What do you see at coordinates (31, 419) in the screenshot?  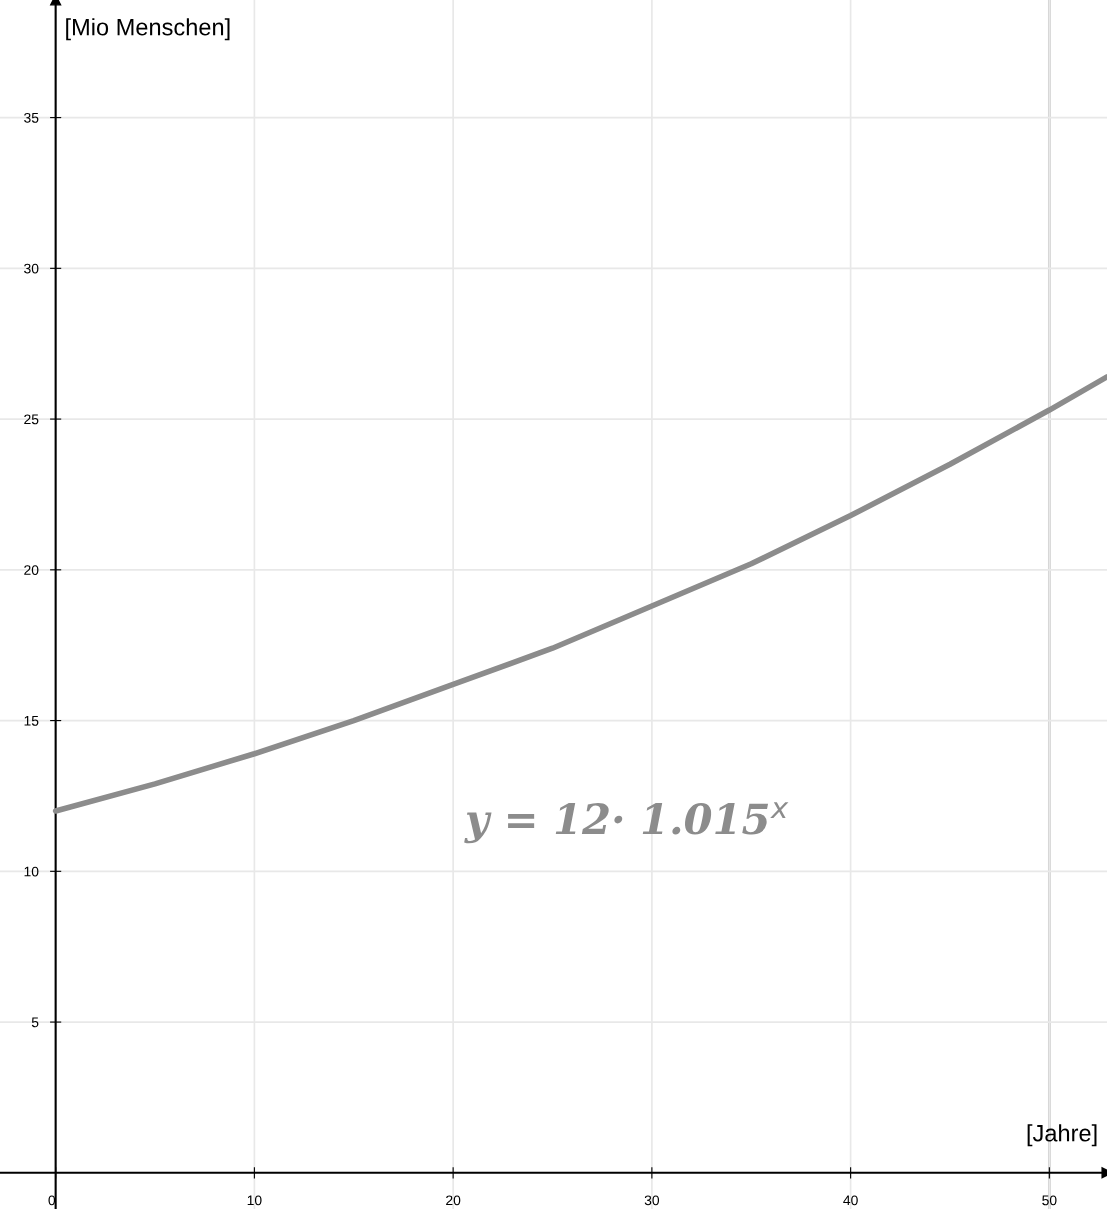 I see `y-tick-label: 25` at bounding box center [31, 419].